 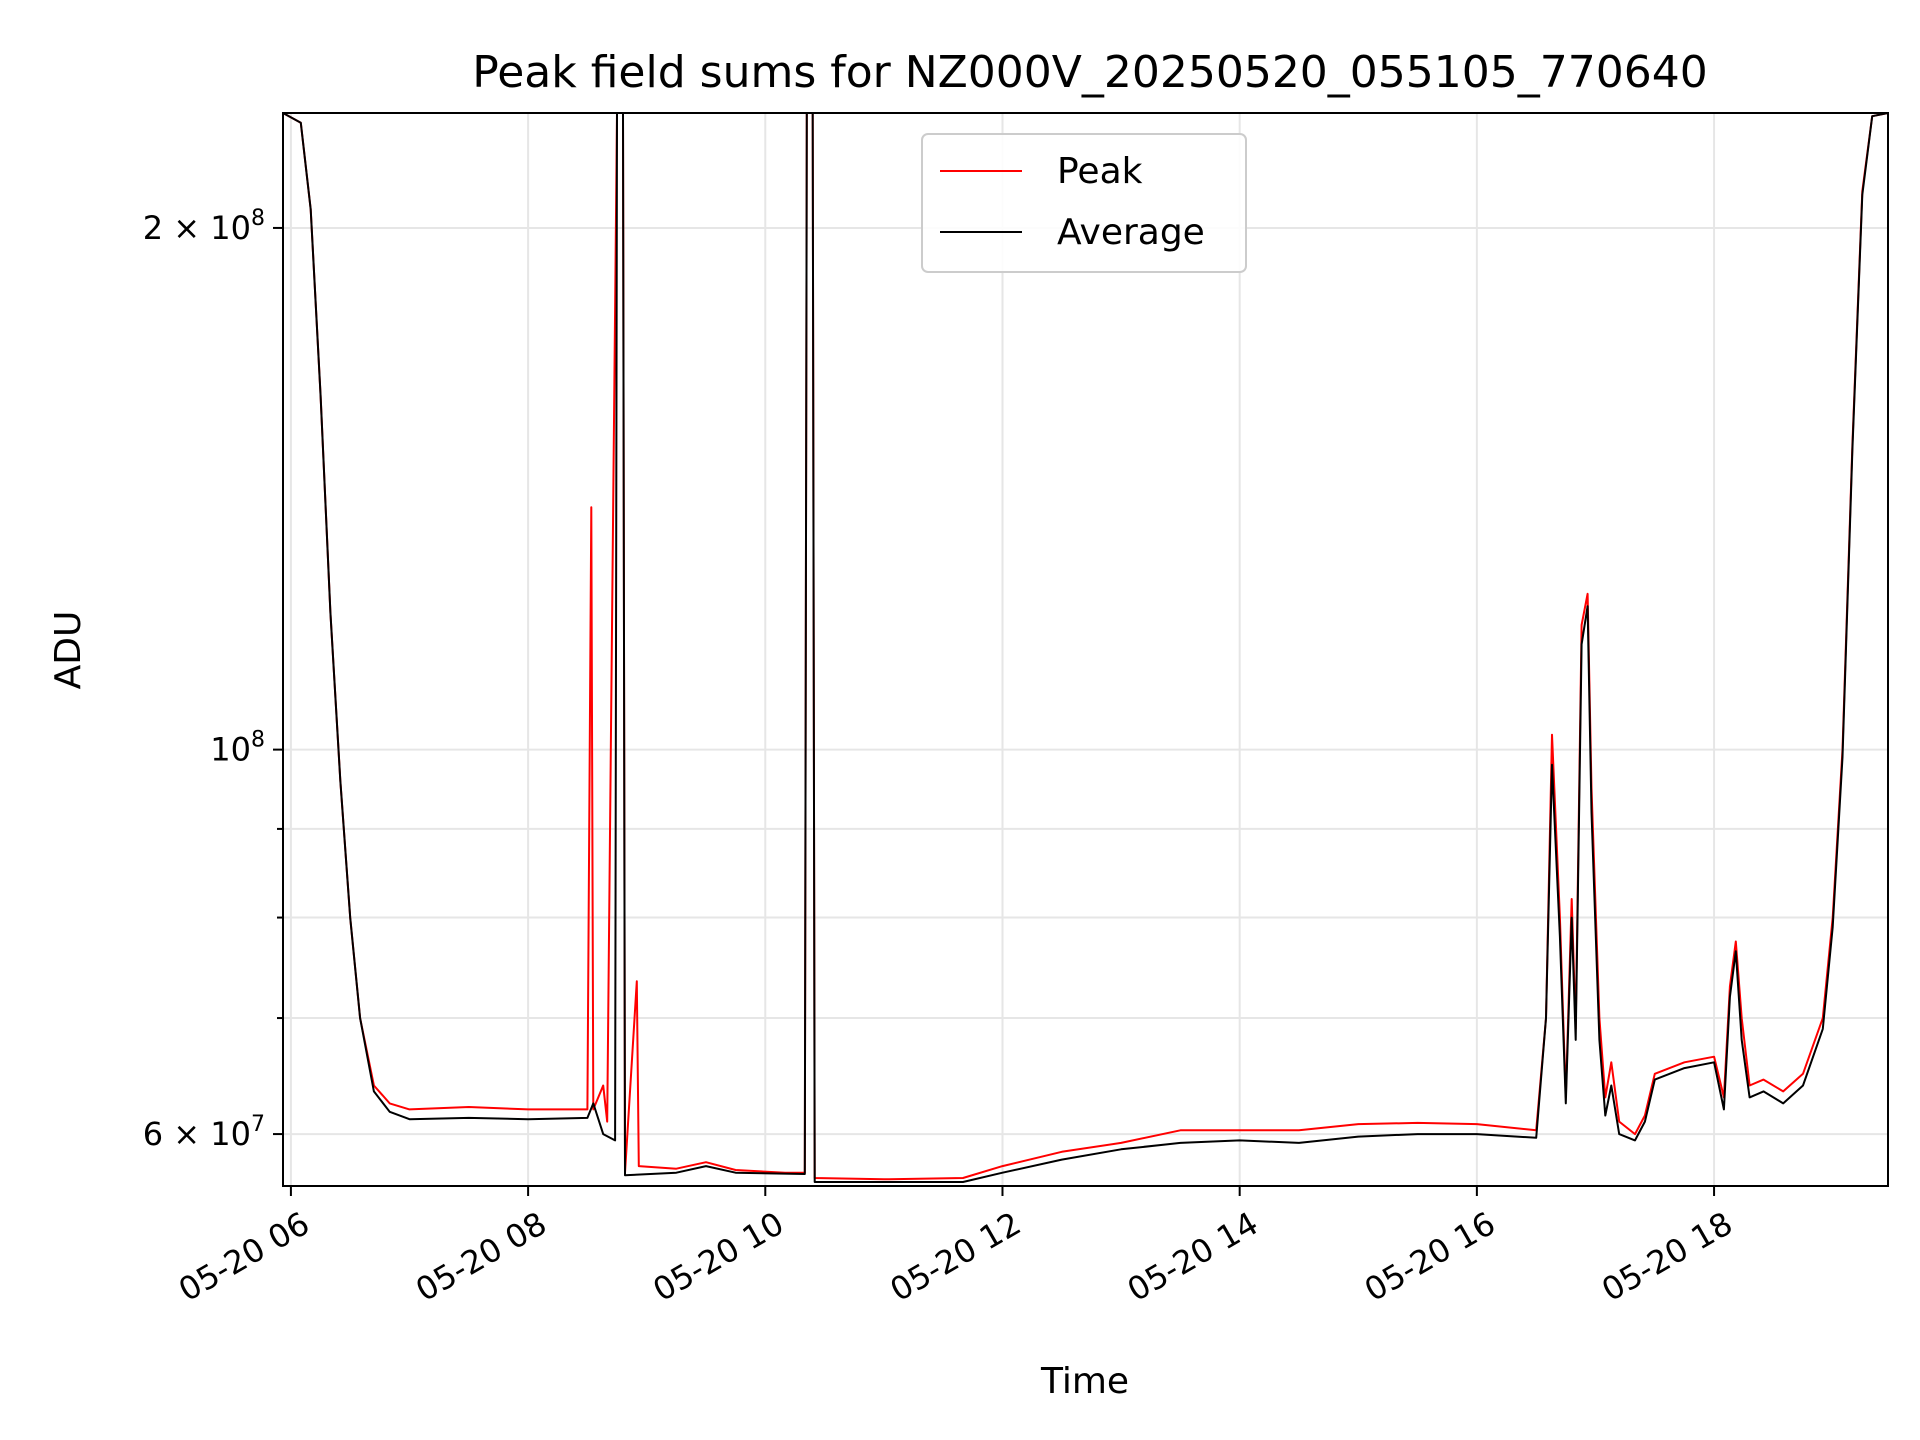 What do you see at coordinates (1193, 1256) in the screenshot?
I see `x-tick-label: 05-20 14` at bounding box center [1193, 1256].